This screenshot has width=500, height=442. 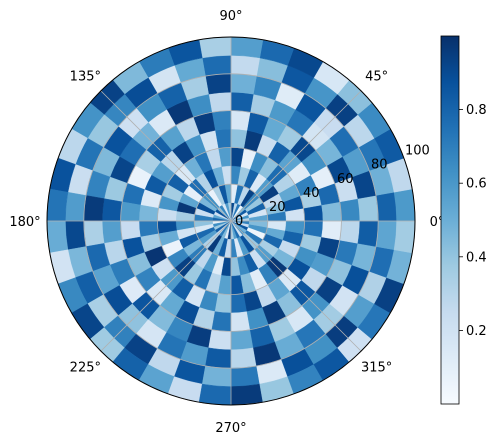 I want to click on angular-tick-label: 90°, so click(x=230, y=16).